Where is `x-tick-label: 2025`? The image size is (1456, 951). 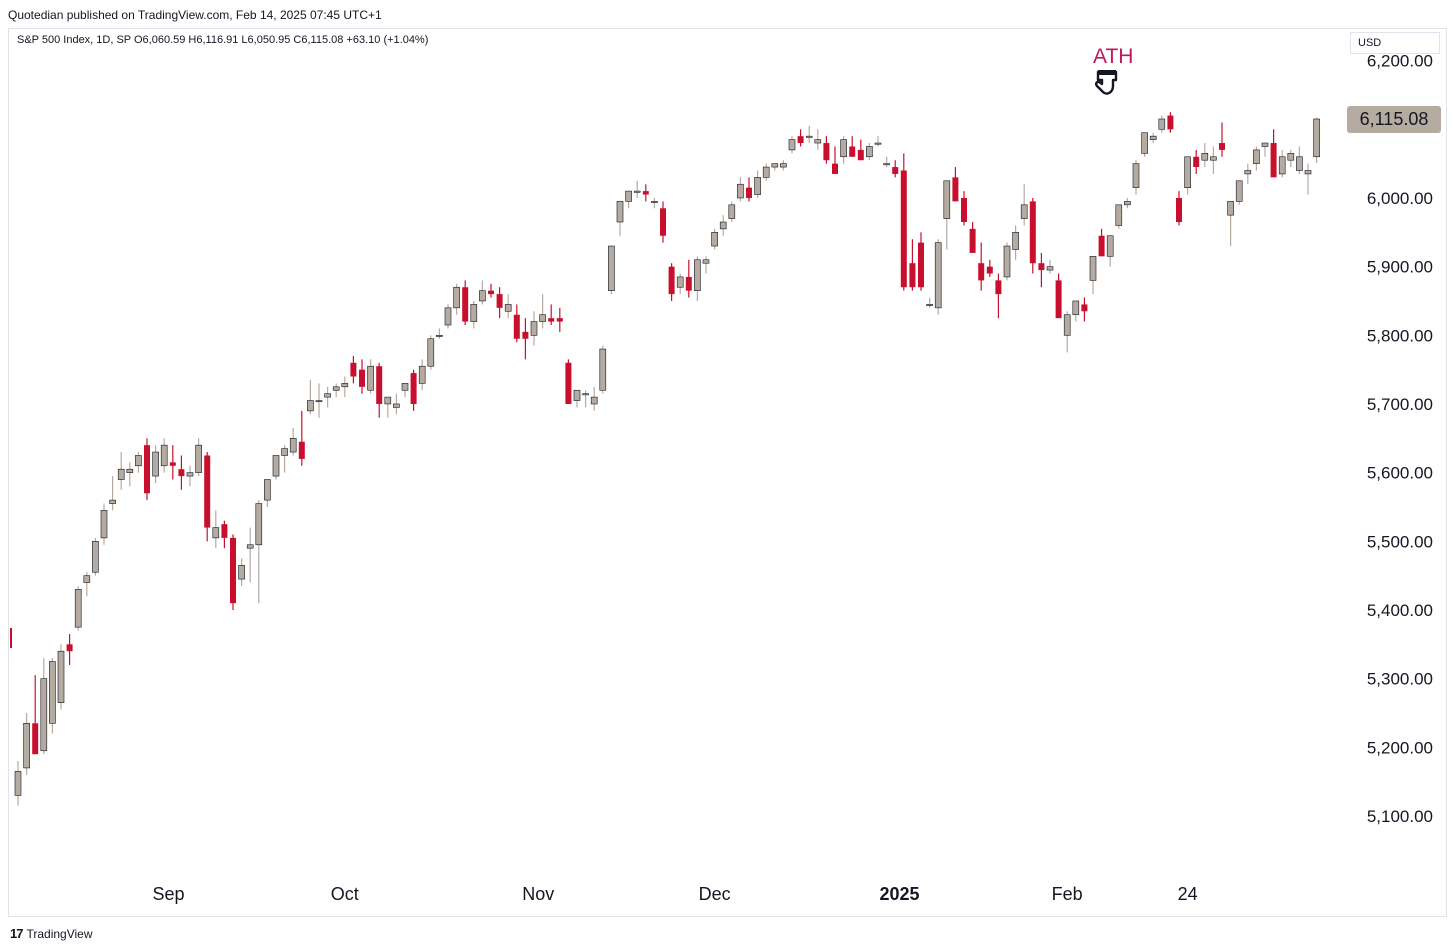
x-tick-label: 2025 is located at coordinates (899, 894).